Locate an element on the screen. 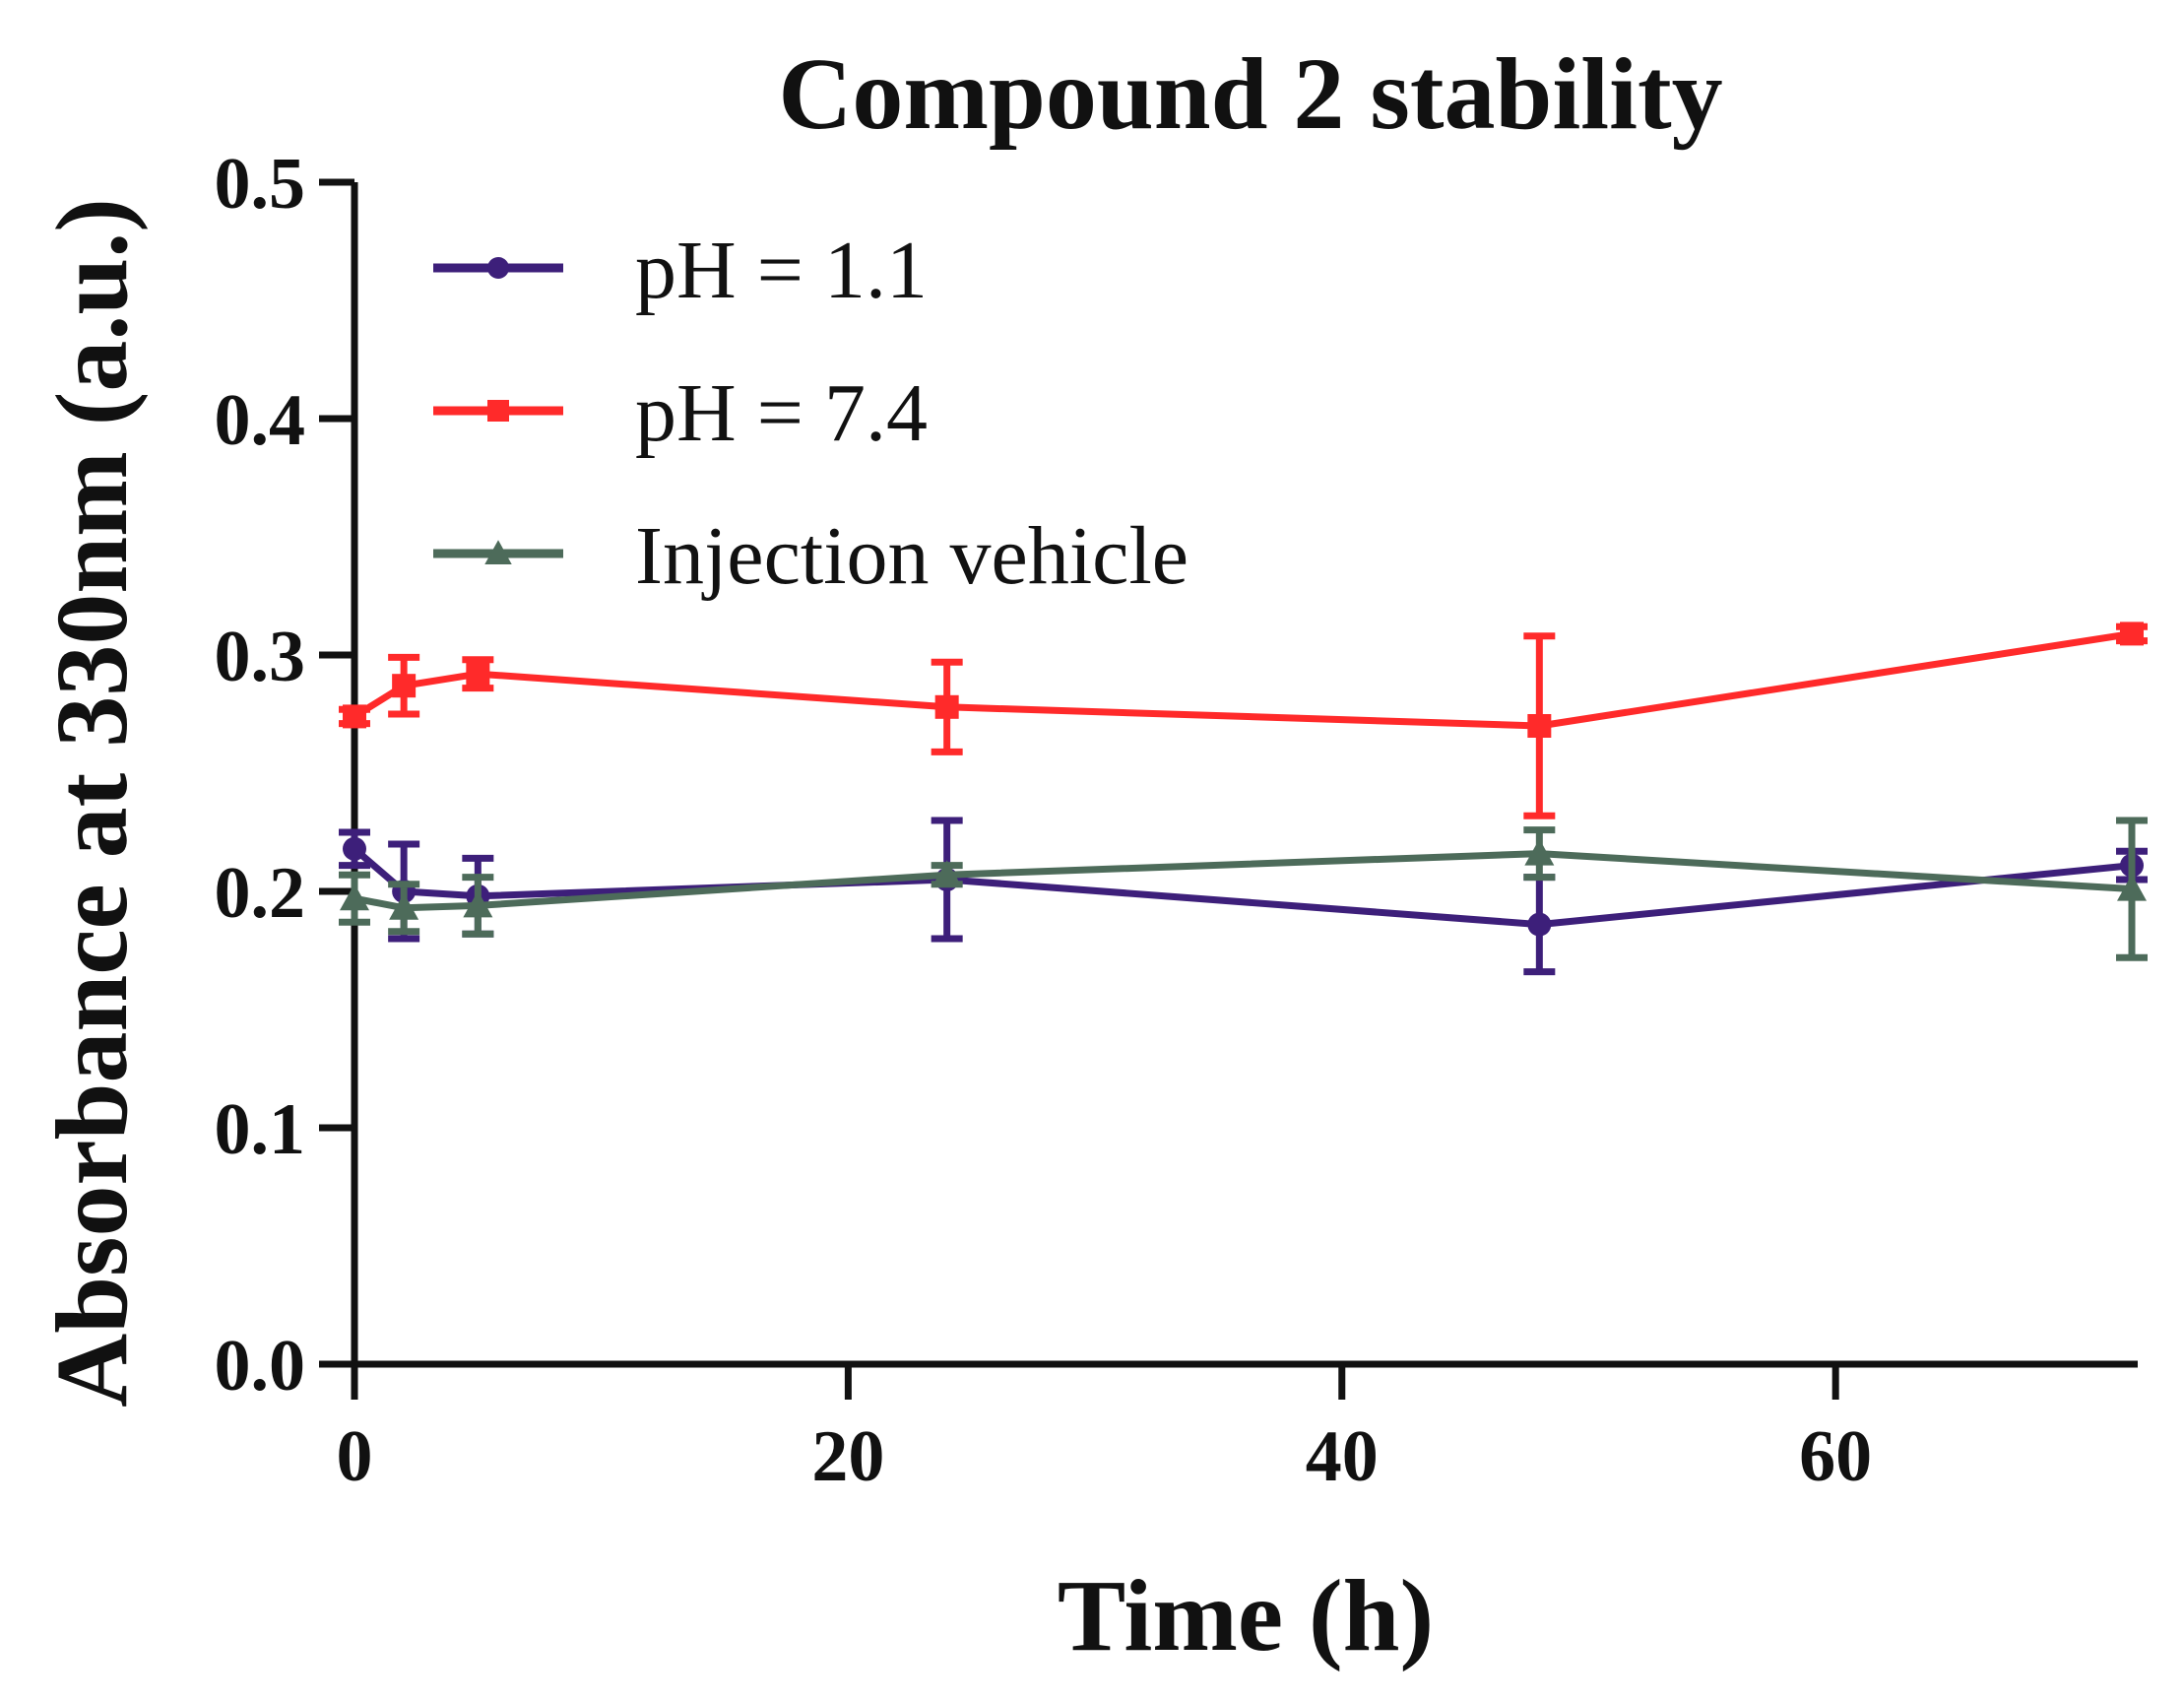 The height and width of the screenshot is (1702, 2184). series-injection-vehicle is located at coordinates (1243, 889).